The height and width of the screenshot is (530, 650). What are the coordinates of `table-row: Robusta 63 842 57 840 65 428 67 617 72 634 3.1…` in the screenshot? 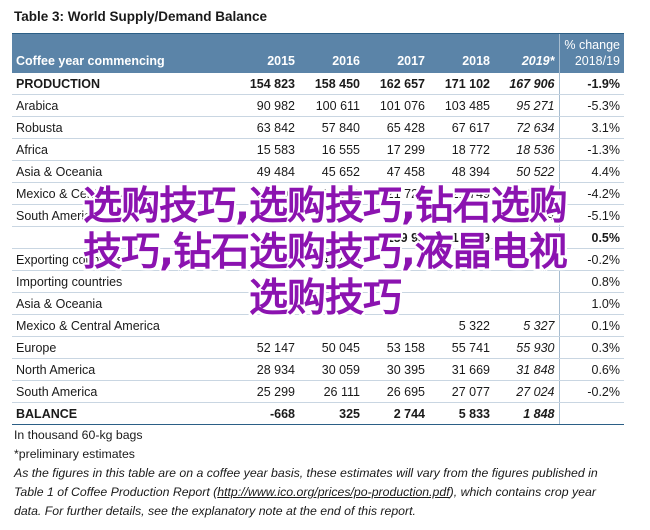 It's located at (318, 127).